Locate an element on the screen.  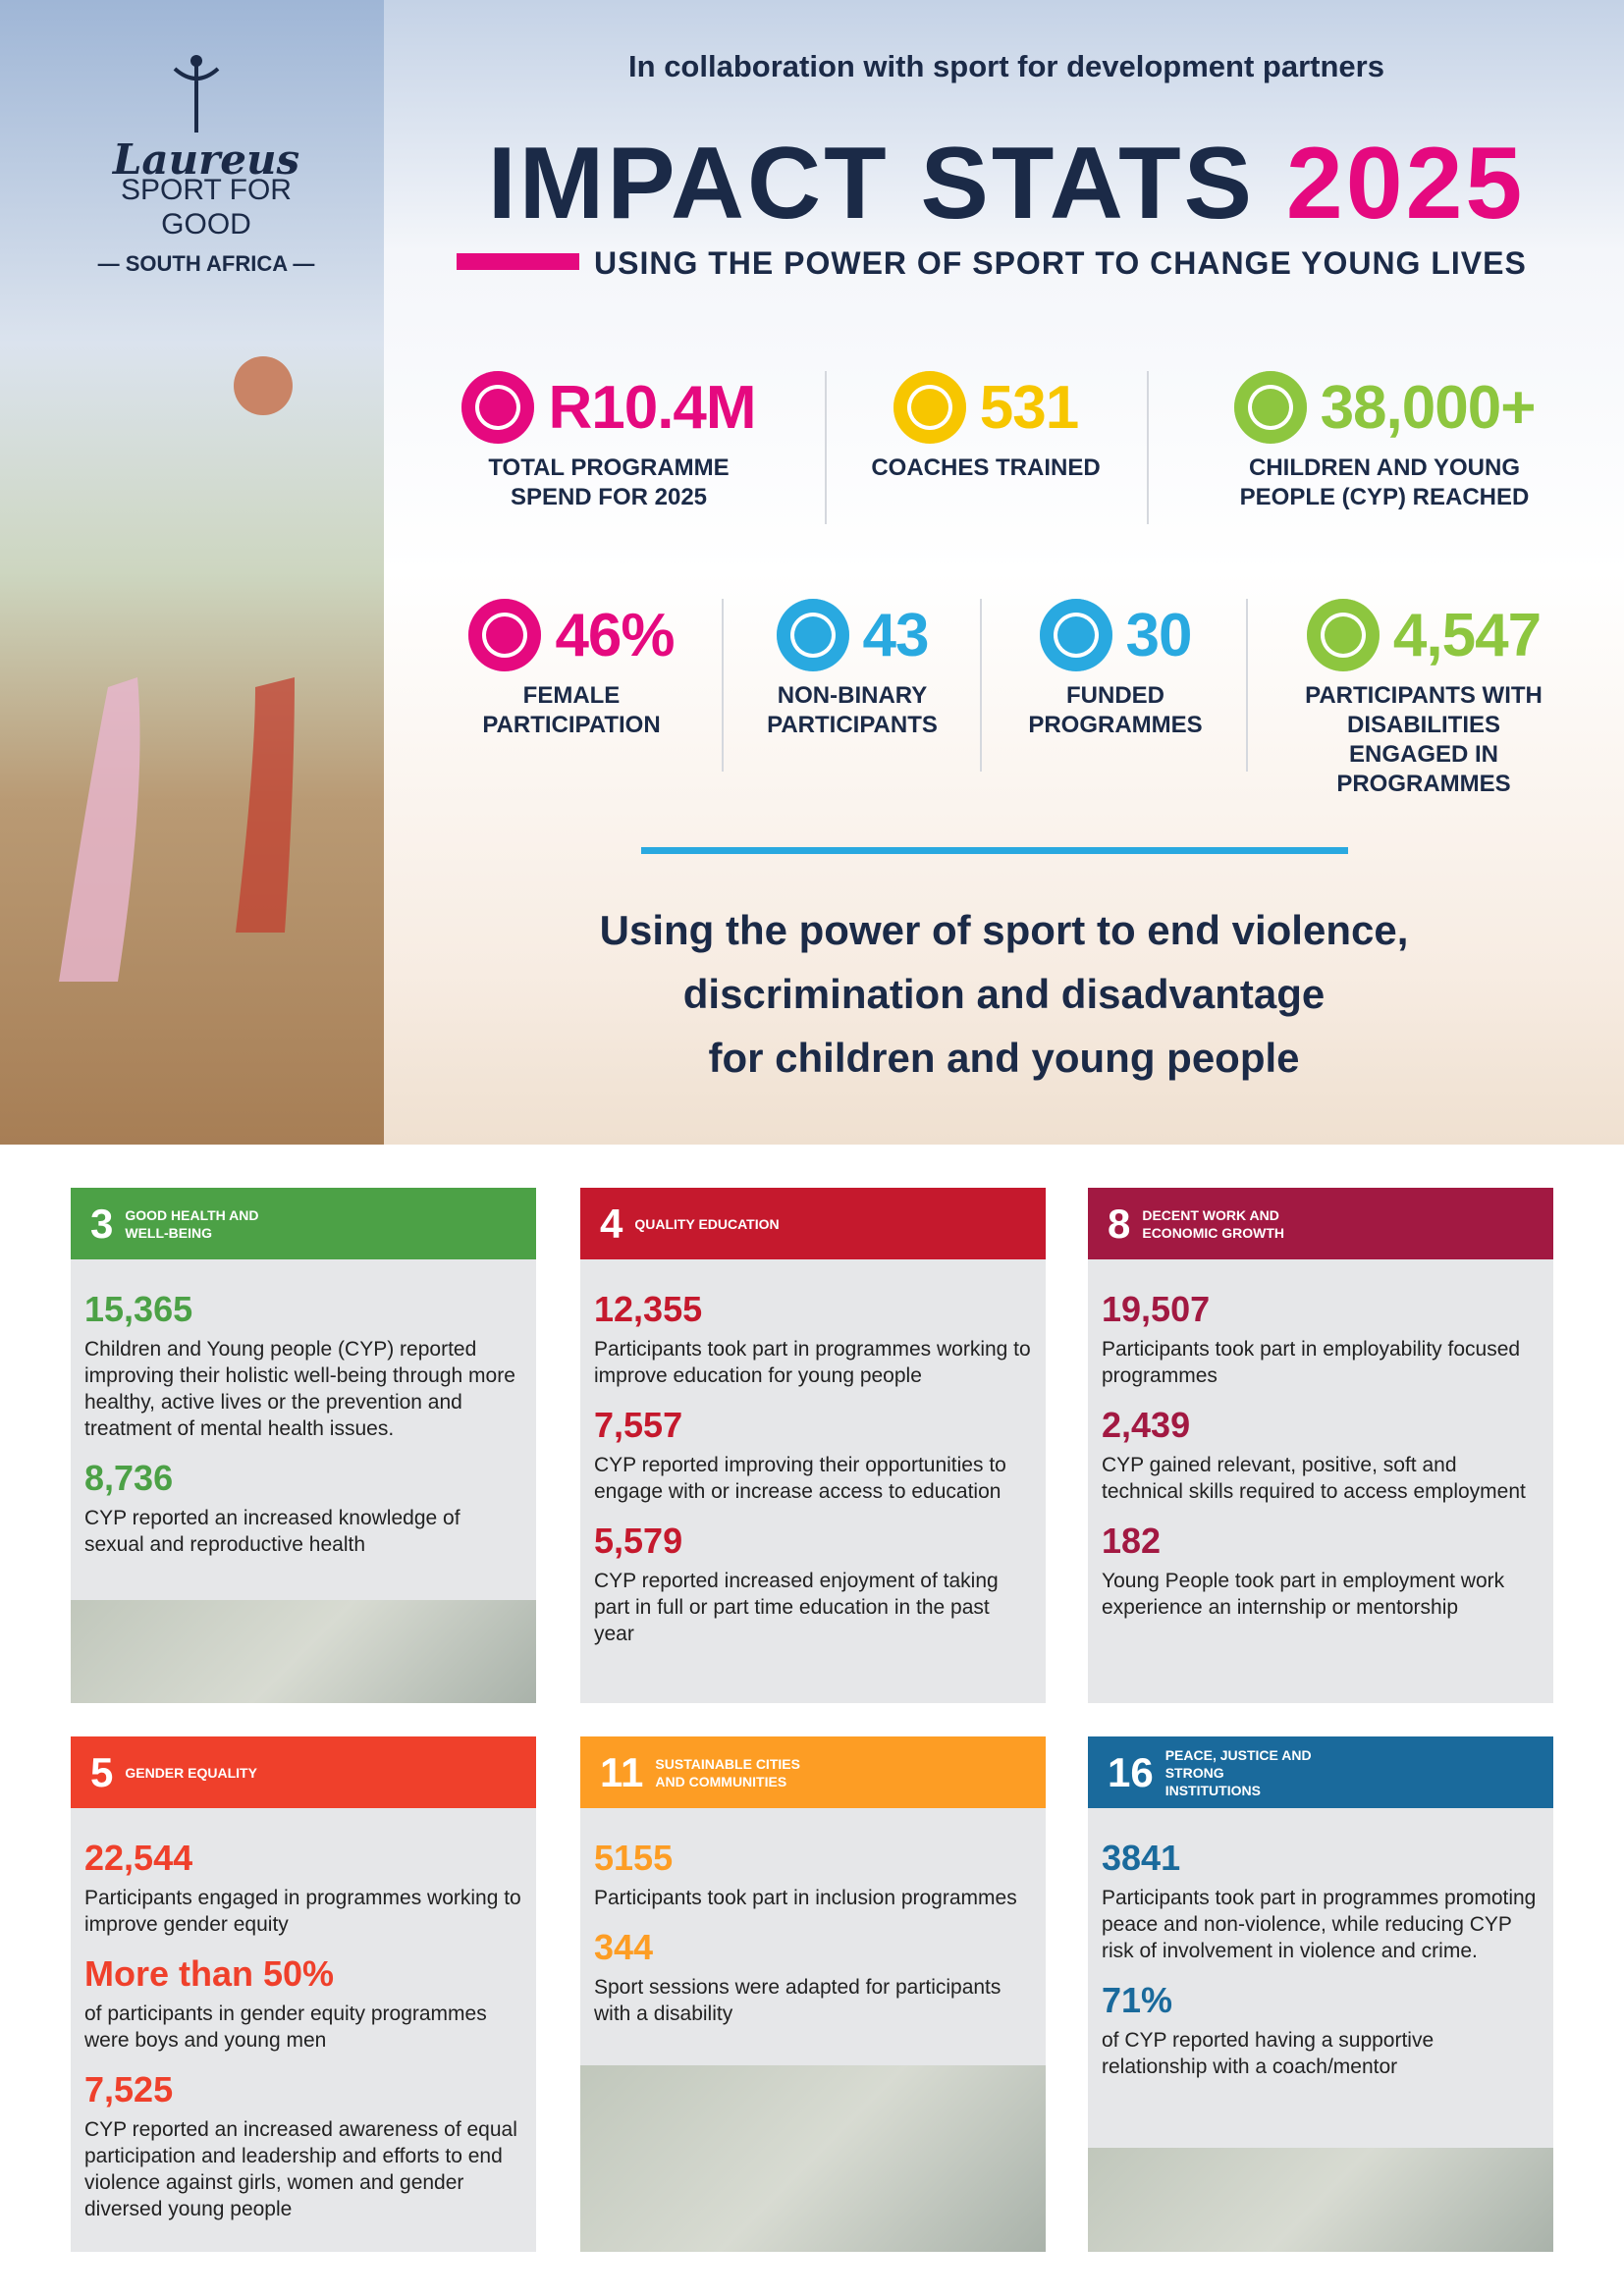
stat-label: FEMALE PARTICIPATION is located at coordinates (571, 710).